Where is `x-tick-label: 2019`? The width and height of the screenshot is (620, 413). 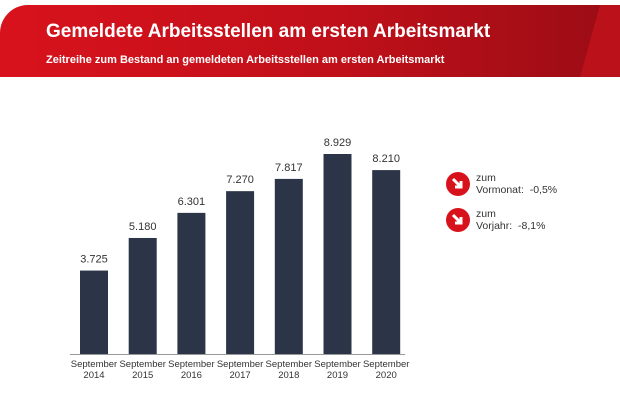 x-tick-label: 2019 is located at coordinates (337, 375).